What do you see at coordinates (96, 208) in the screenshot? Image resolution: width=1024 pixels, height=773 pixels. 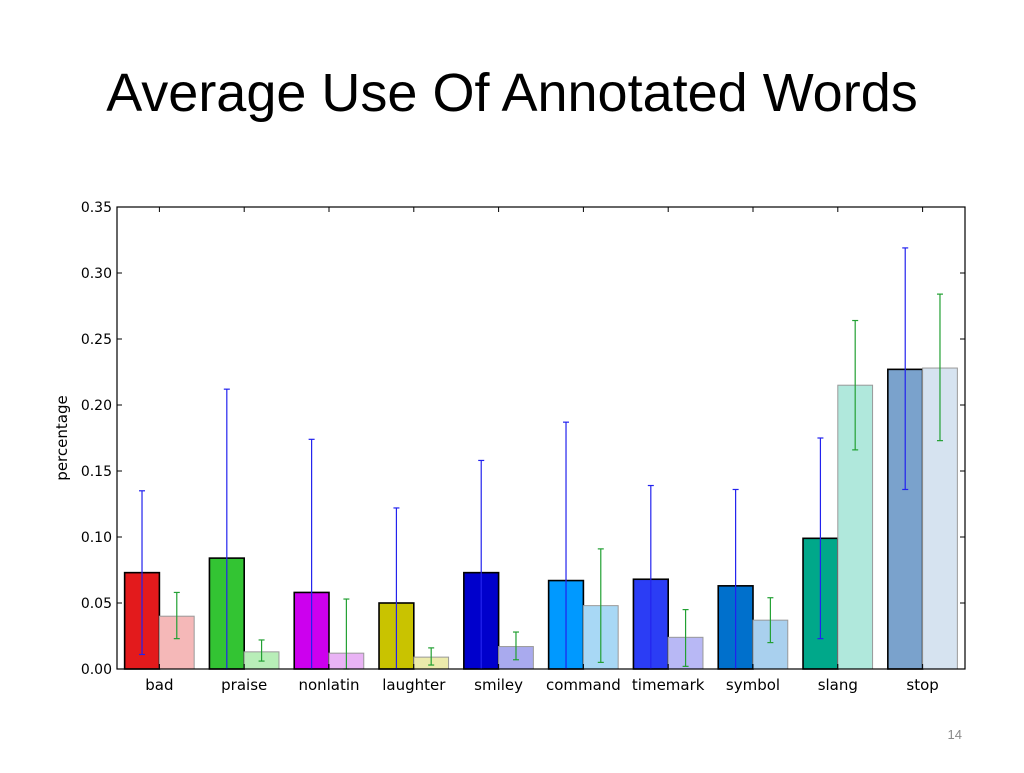 I see `y-tick-label-0.35: 0.35` at bounding box center [96, 208].